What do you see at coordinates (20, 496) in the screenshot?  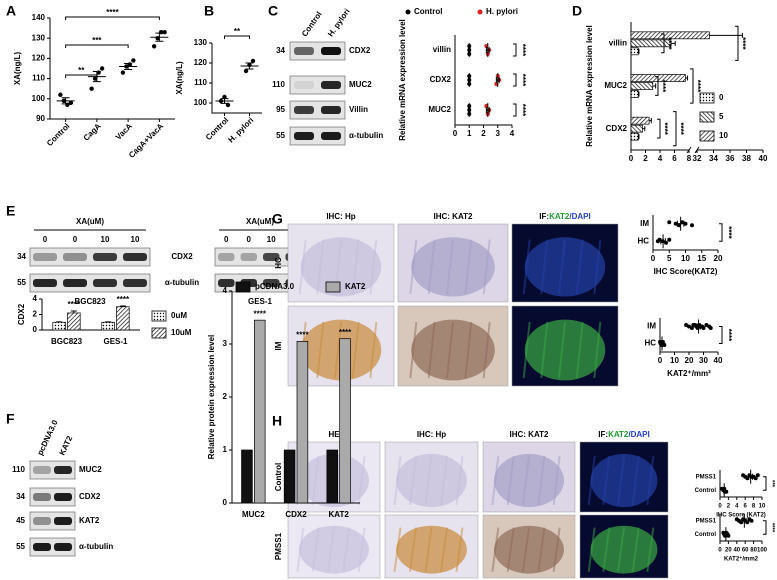 I see `marker-label: 34` at bounding box center [20, 496].